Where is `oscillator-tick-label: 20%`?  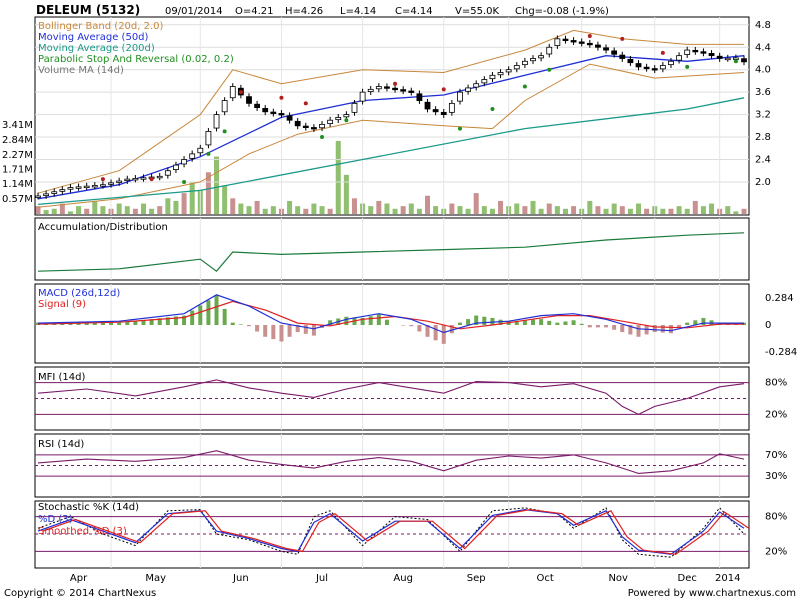
oscillator-tick-label: 20% is located at coordinates (776, 414).